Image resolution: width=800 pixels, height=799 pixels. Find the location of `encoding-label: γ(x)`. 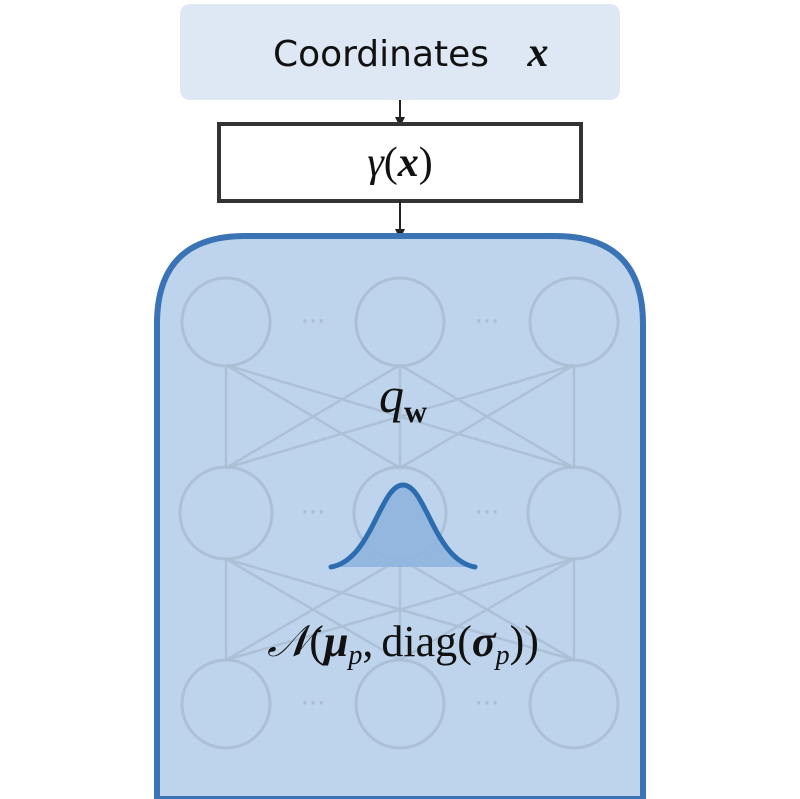

encoding-label: γ(x) is located at coordinates (400, 163).